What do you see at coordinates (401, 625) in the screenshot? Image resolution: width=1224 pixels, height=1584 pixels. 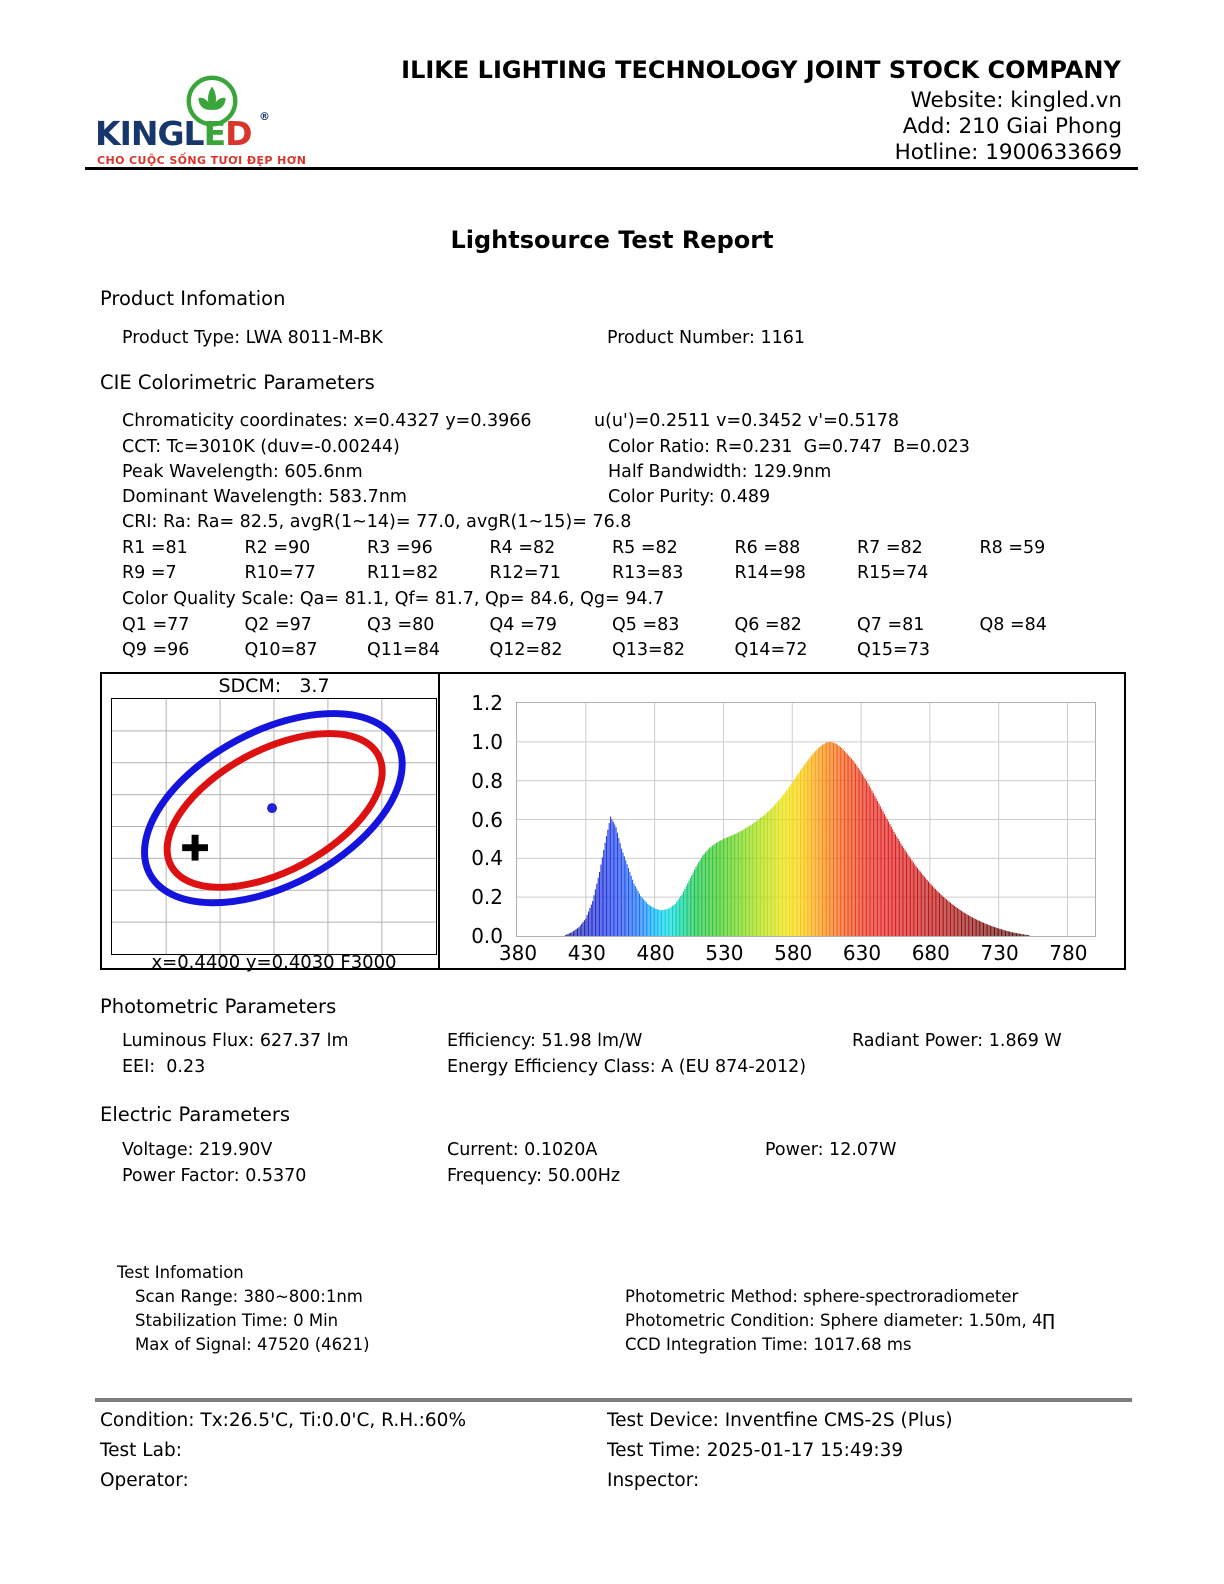 I see `q-value: Q3 =80` at bounding box center [401, 625].